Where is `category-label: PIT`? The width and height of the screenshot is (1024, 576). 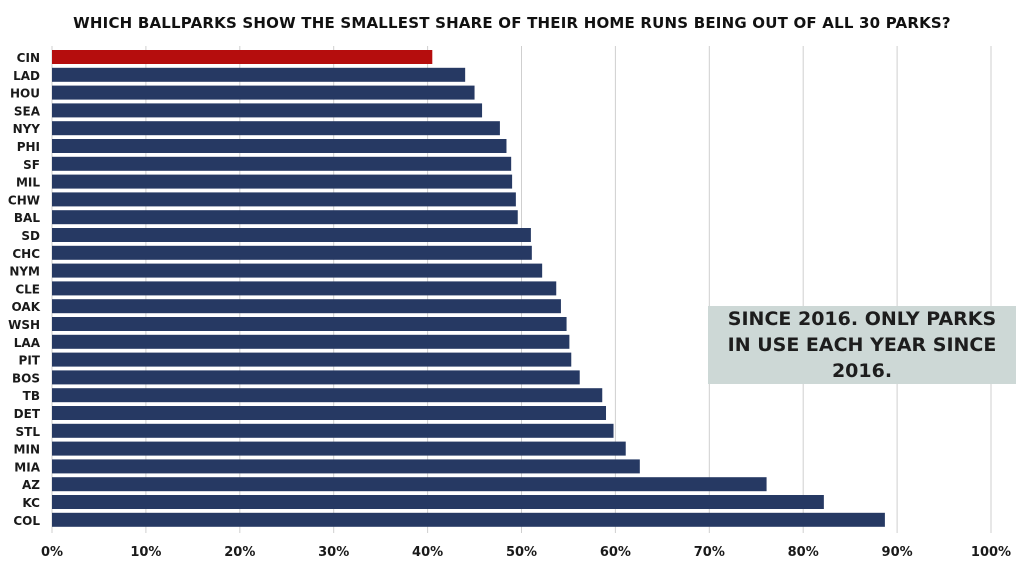
category-label: PIT is located at coordinates (30, 361).